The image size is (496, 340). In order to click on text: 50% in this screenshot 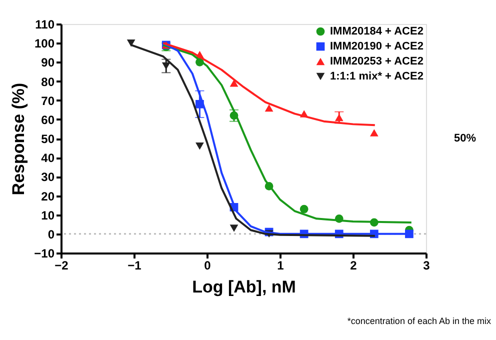, I will do `click(465, 138)`.